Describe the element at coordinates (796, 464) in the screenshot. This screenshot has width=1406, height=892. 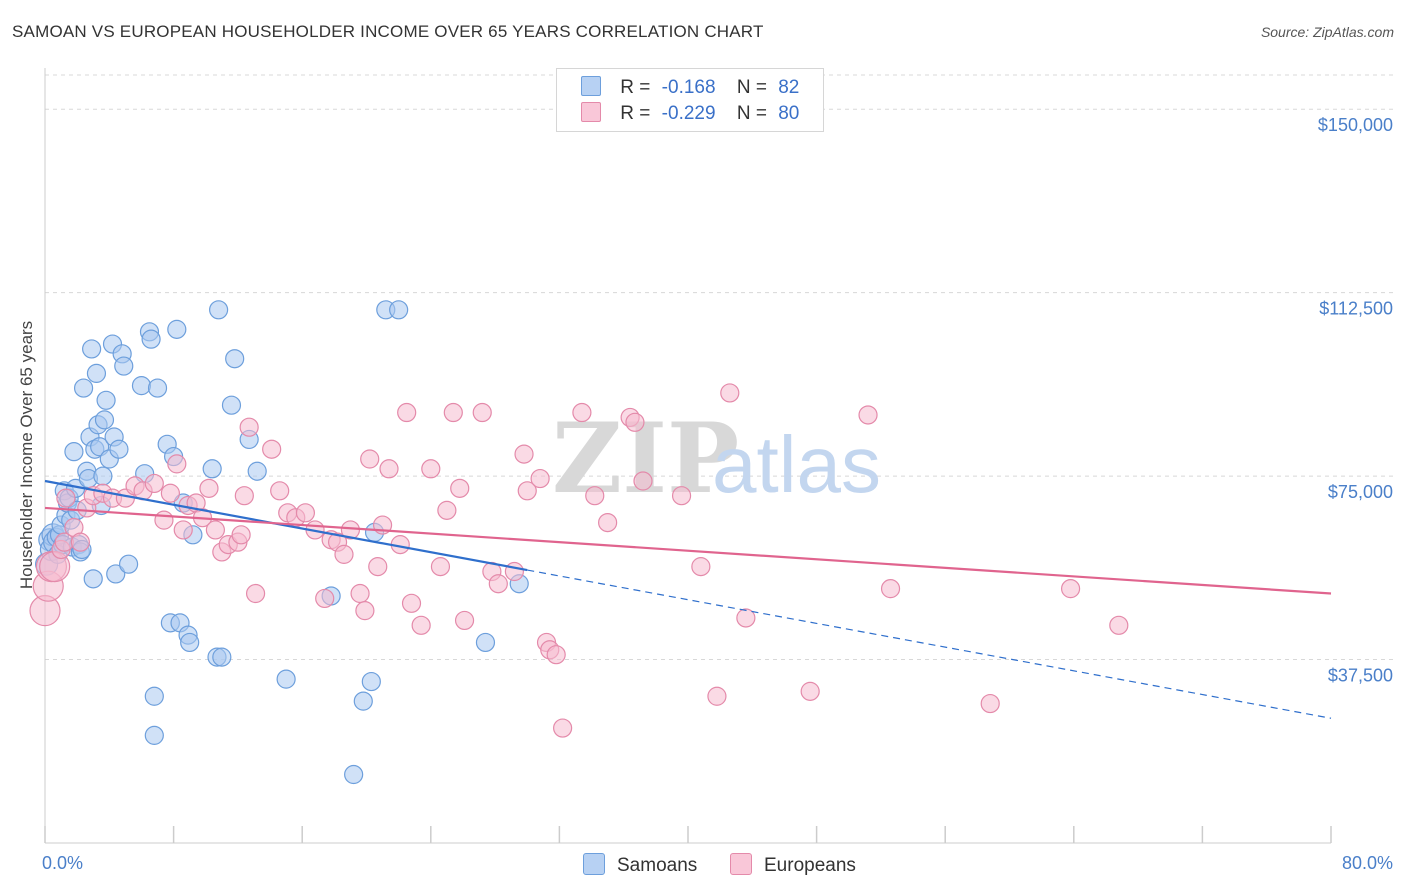
I see `watermark-atlas: atlas` at that location.